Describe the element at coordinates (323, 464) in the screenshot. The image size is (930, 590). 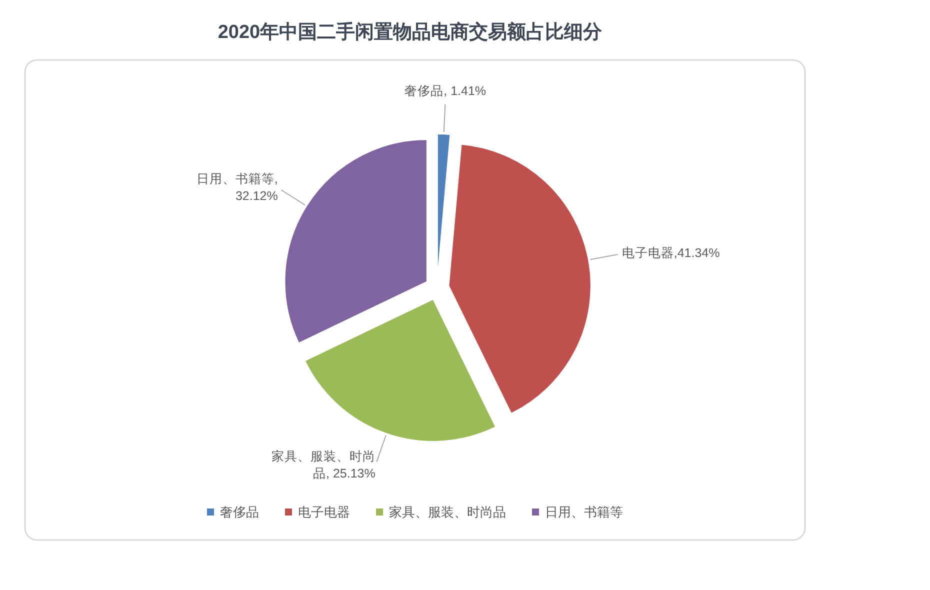
I see `data-label: 家具、服装、时尚品, 25.13%` at that location.